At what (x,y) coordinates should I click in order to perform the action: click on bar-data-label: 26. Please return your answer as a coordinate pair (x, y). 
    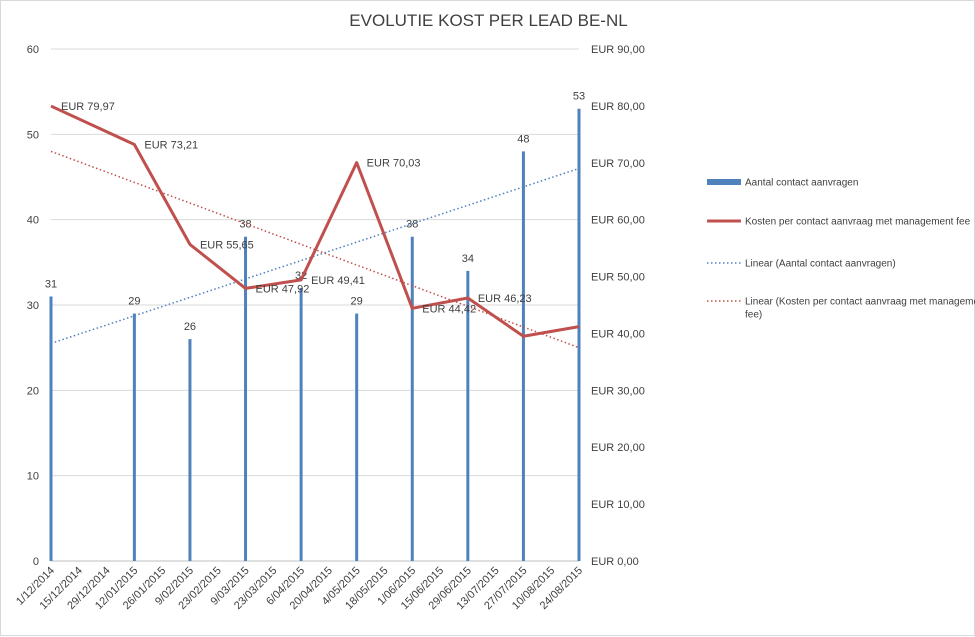
    Looking at the image, I should click on (190, 327).